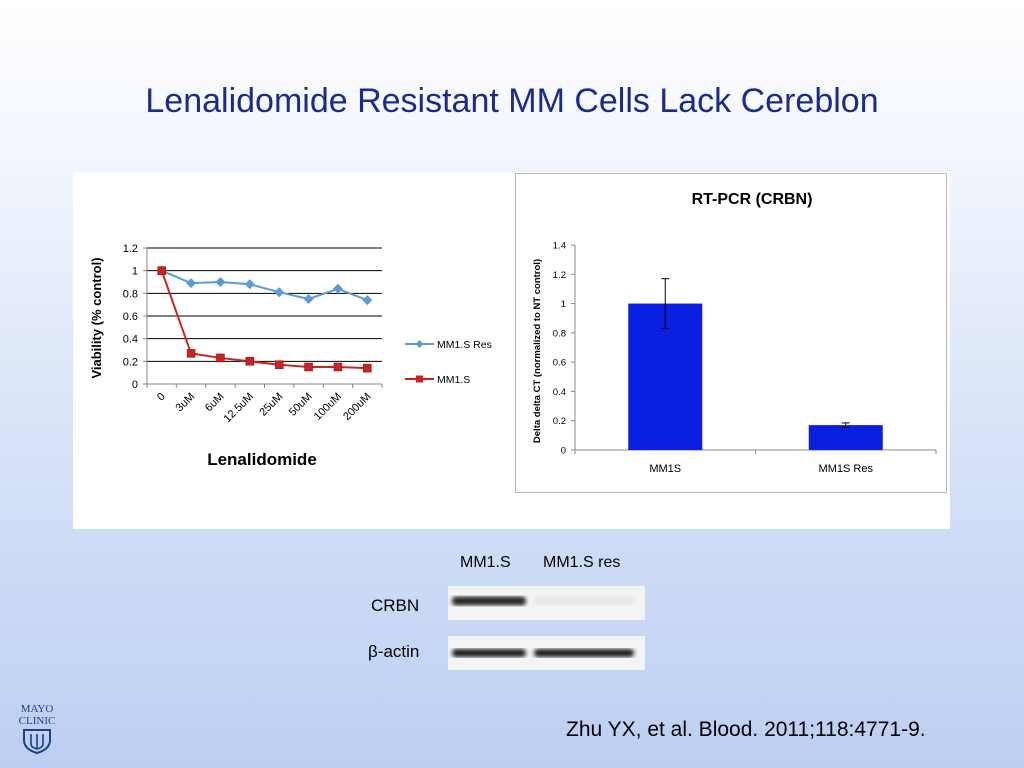 This screenshot has height=768, width=1024. I want to click on mayo-clinic-logo: MAYO CLINIC, so click(37, 730).